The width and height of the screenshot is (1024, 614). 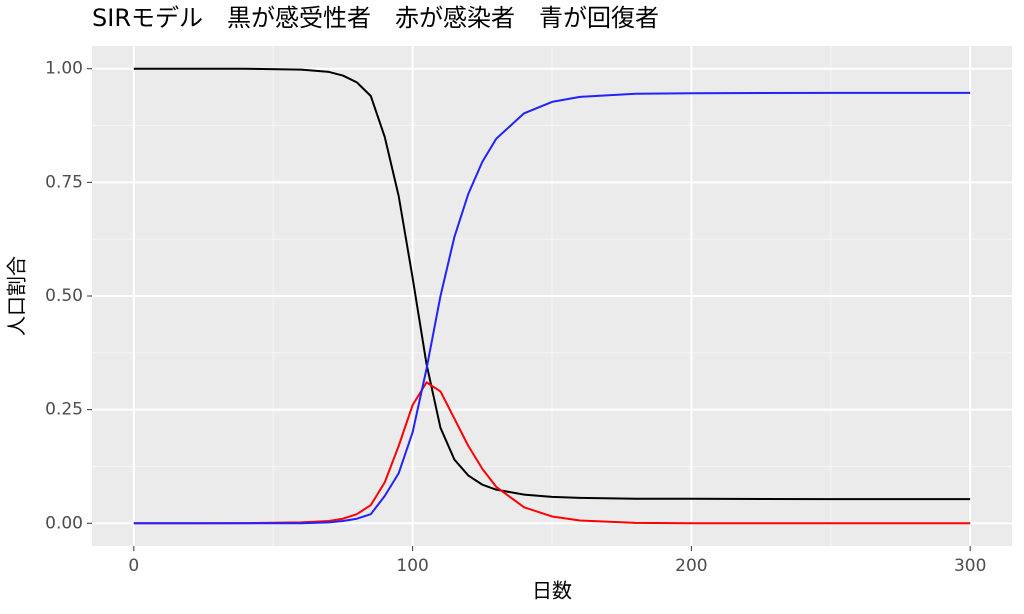 What do you see at coordinates (64, 523) in the screenshot?
I see `y-tick-label: 0.00` at bounding box center [64, 523].